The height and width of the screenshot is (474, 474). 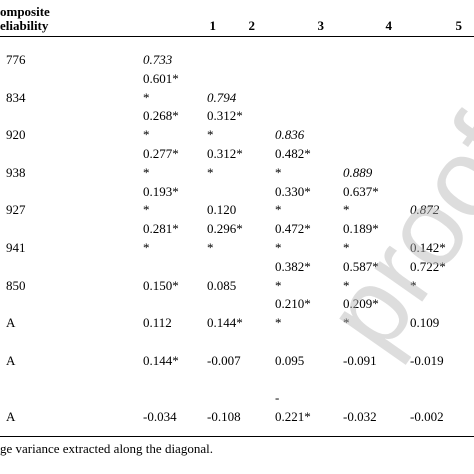 I want to click on column-header: 1, so click(x=213, y=25).